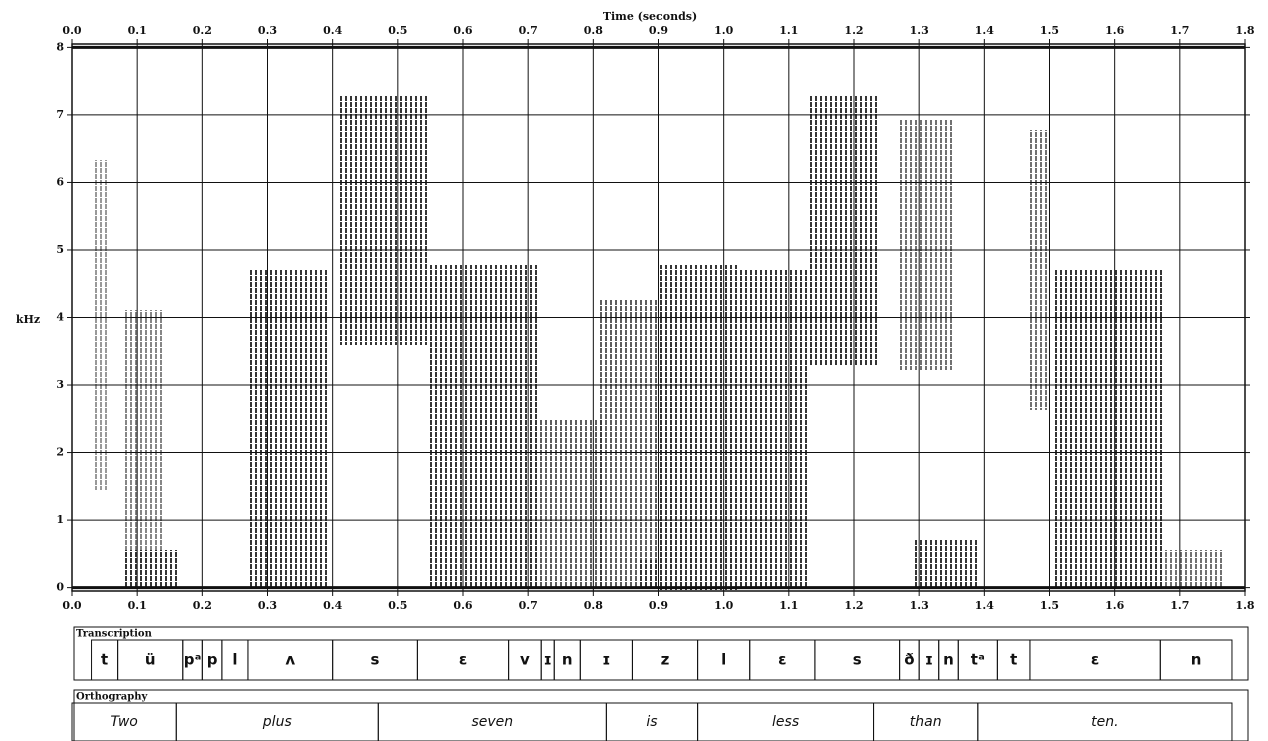  I want to click on segment-label: ð, so click(909, 660).